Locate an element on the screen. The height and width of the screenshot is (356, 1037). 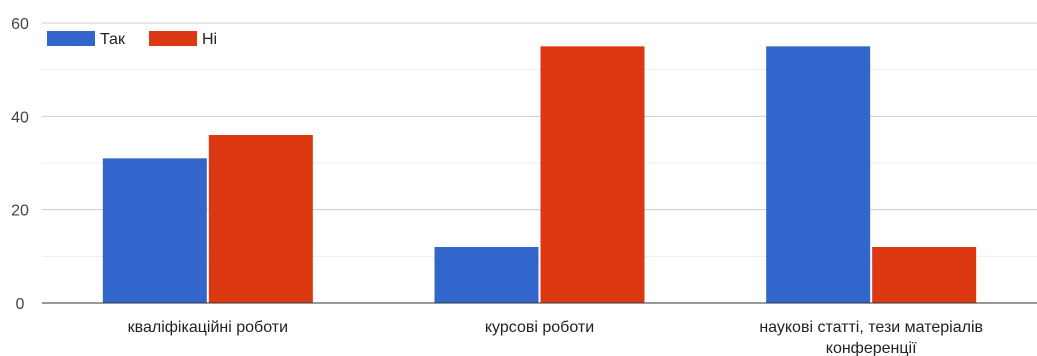
legend-swatch-yes is located at coordinates (71, 38).